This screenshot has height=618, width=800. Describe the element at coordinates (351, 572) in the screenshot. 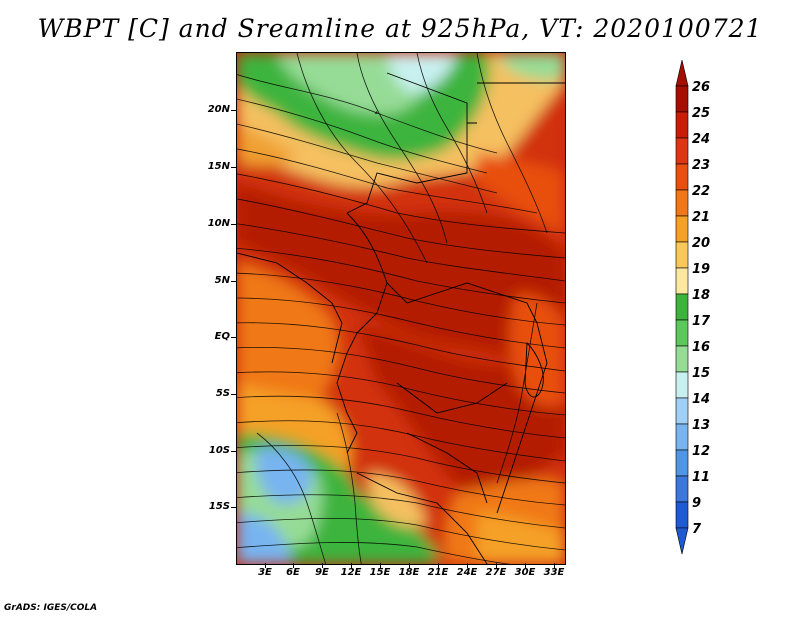

I see `lon-label-12e: 12E` at that location.